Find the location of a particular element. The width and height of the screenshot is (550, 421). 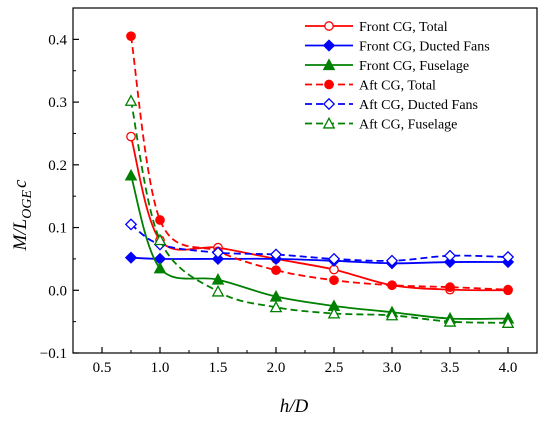

y-tick-label: −0.1 is located at coordinates (53, 354).